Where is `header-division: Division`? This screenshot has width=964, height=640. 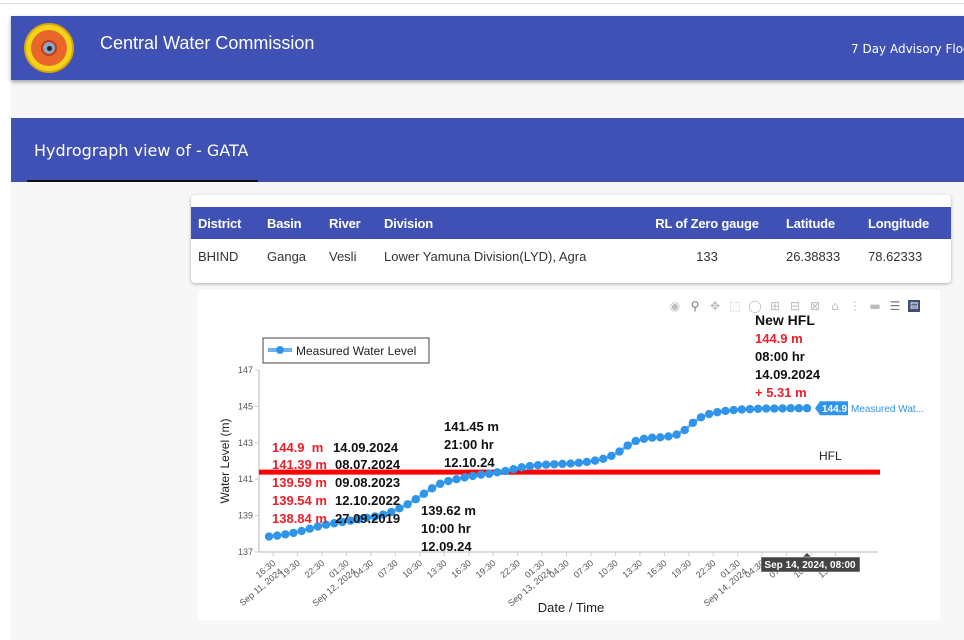 header-division: Division is located at coordinates (506, 223).